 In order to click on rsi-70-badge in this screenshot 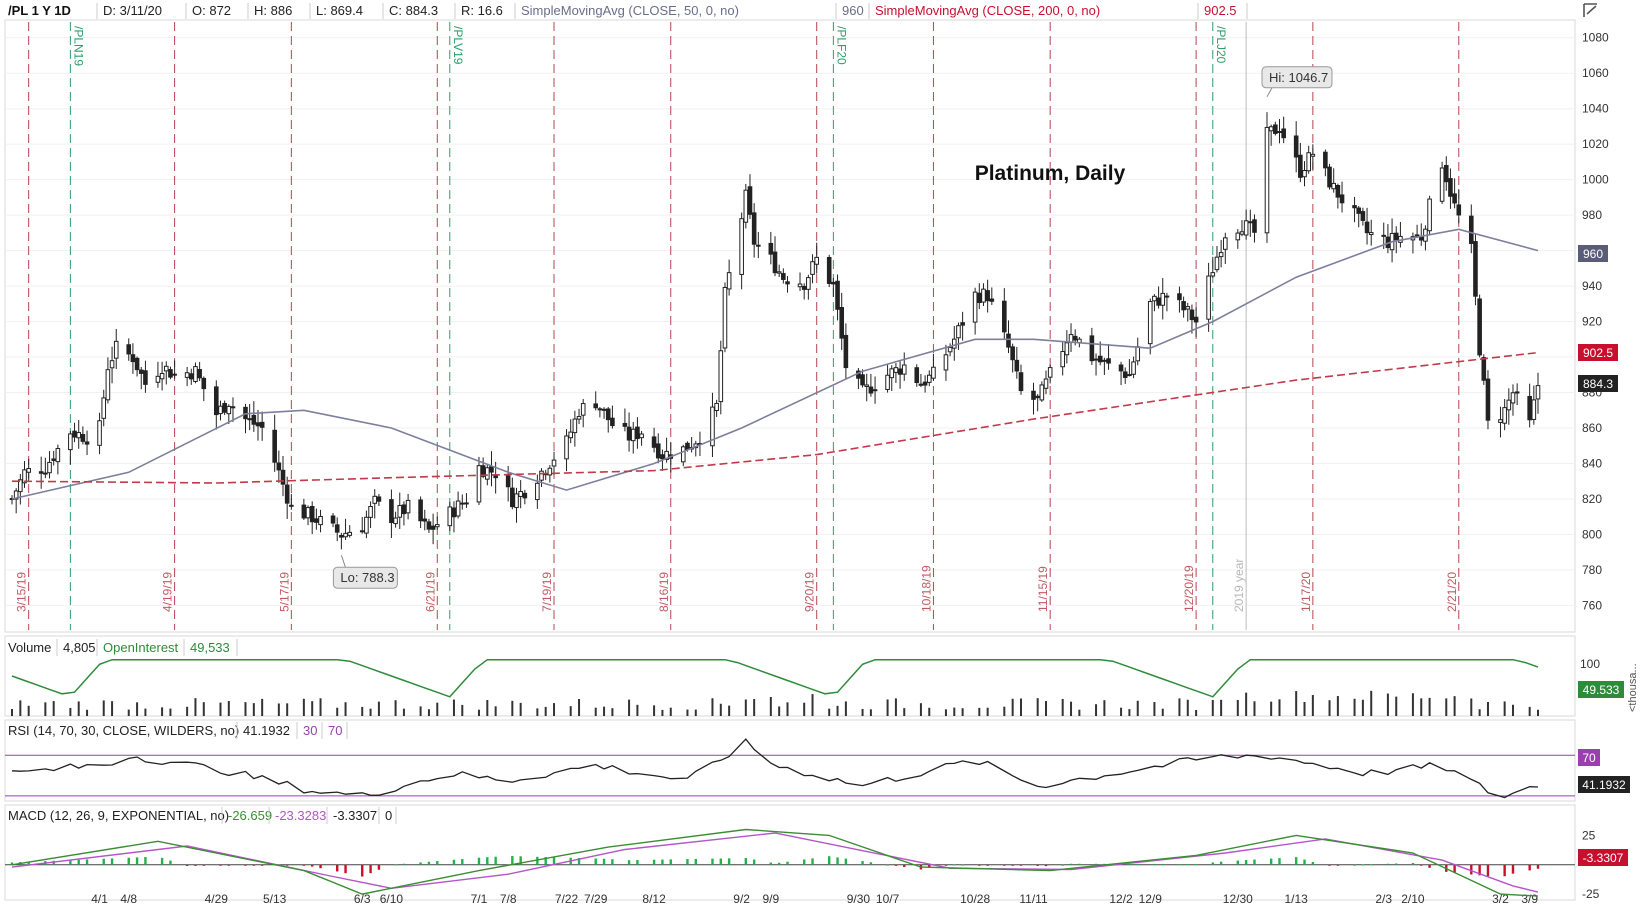, I will do `click(1589, 757)`.